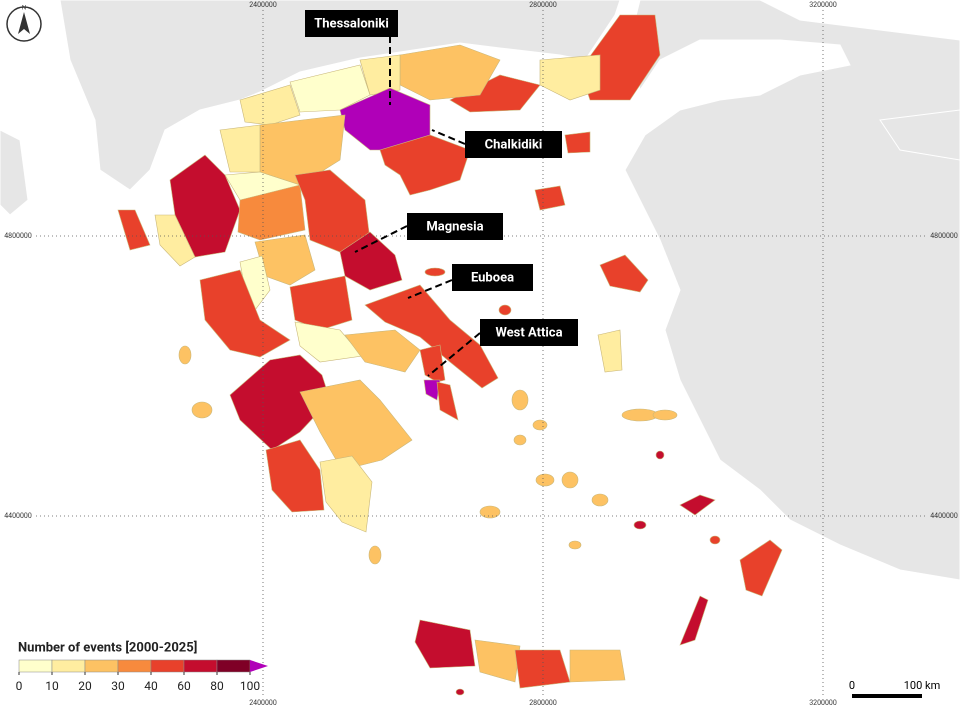  What do you see at coordinates (852, 685) in the screenshot?
I see `scale-label: 0` at bounding box center [852, 685].